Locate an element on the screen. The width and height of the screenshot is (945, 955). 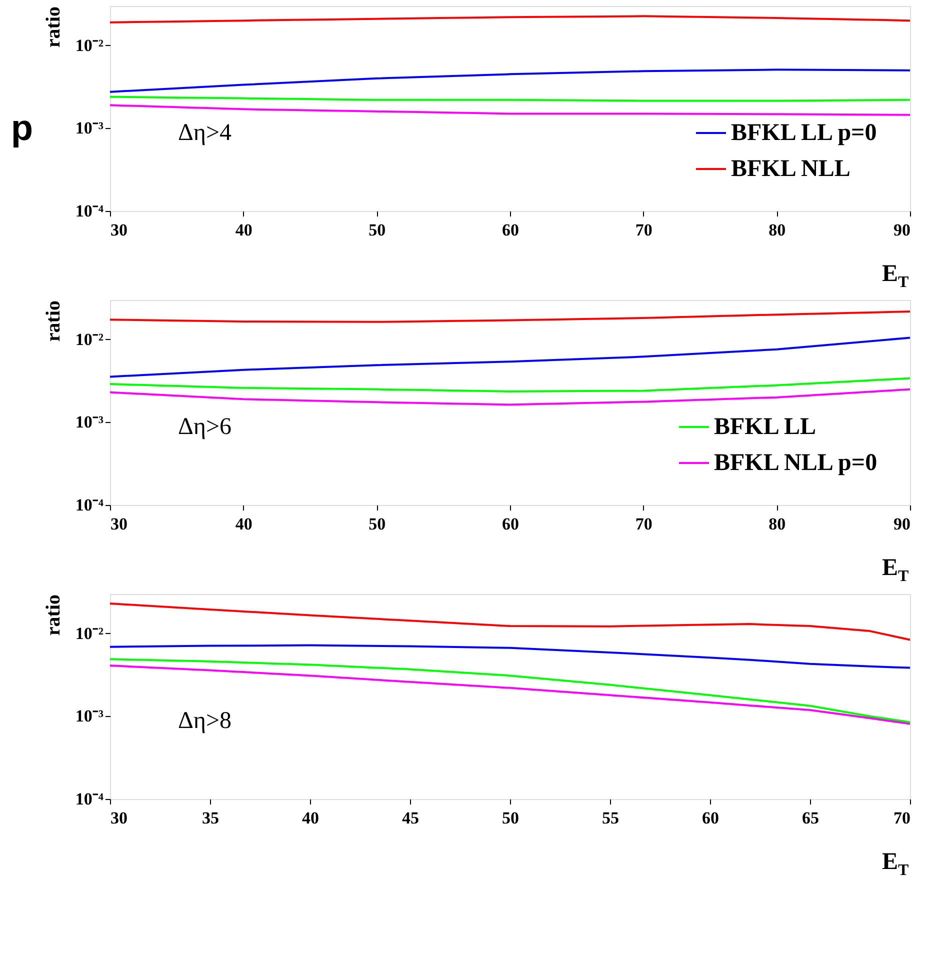
annotation: Δη>8 is located at coordinates (205, 721).